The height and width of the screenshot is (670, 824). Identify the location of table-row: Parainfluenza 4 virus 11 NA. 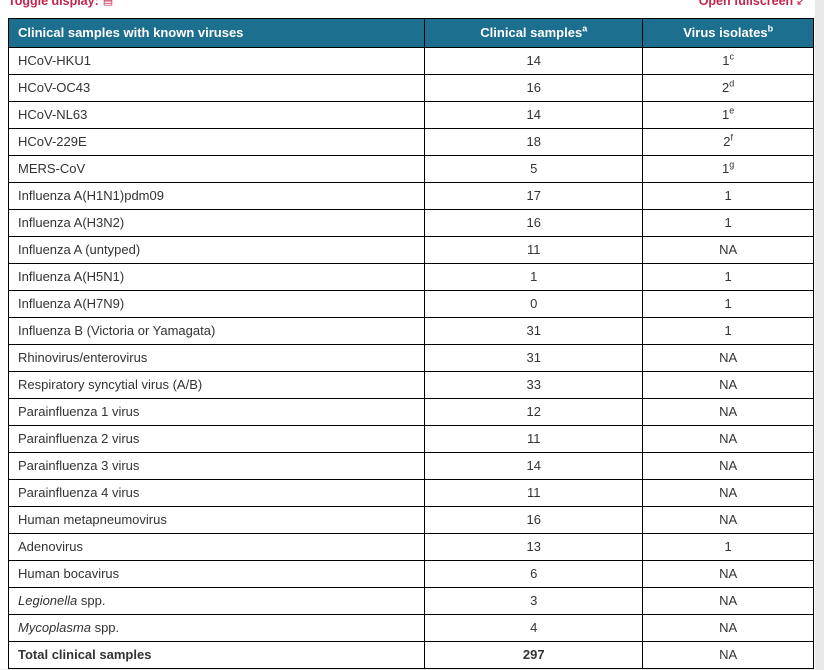
(410, 493).